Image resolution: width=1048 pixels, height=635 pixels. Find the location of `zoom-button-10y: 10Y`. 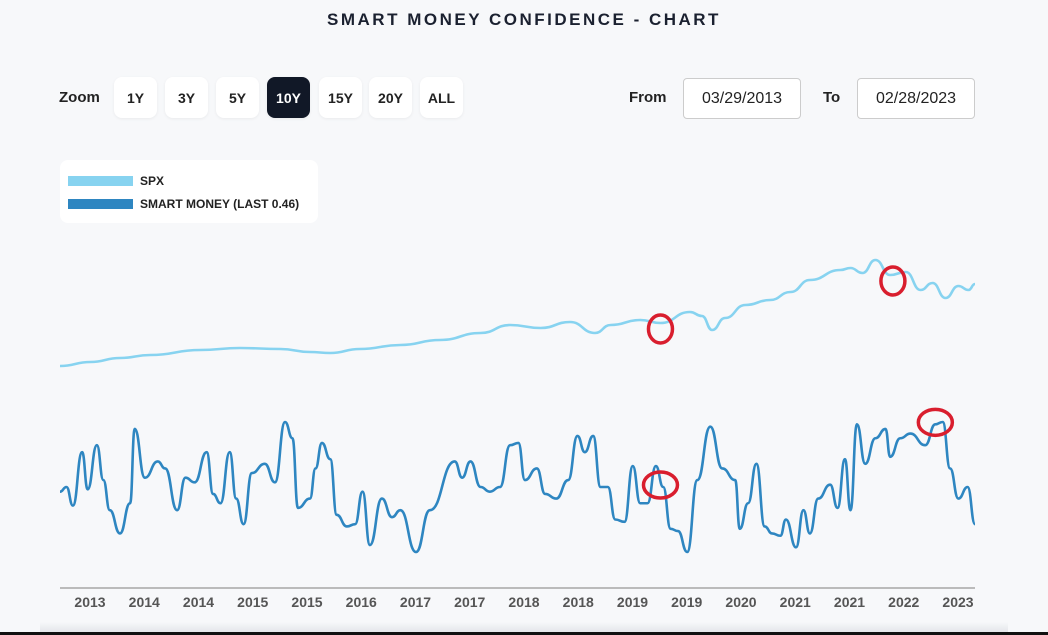

zoom-button-10y: 10Y is located at coordinates (288, 97).